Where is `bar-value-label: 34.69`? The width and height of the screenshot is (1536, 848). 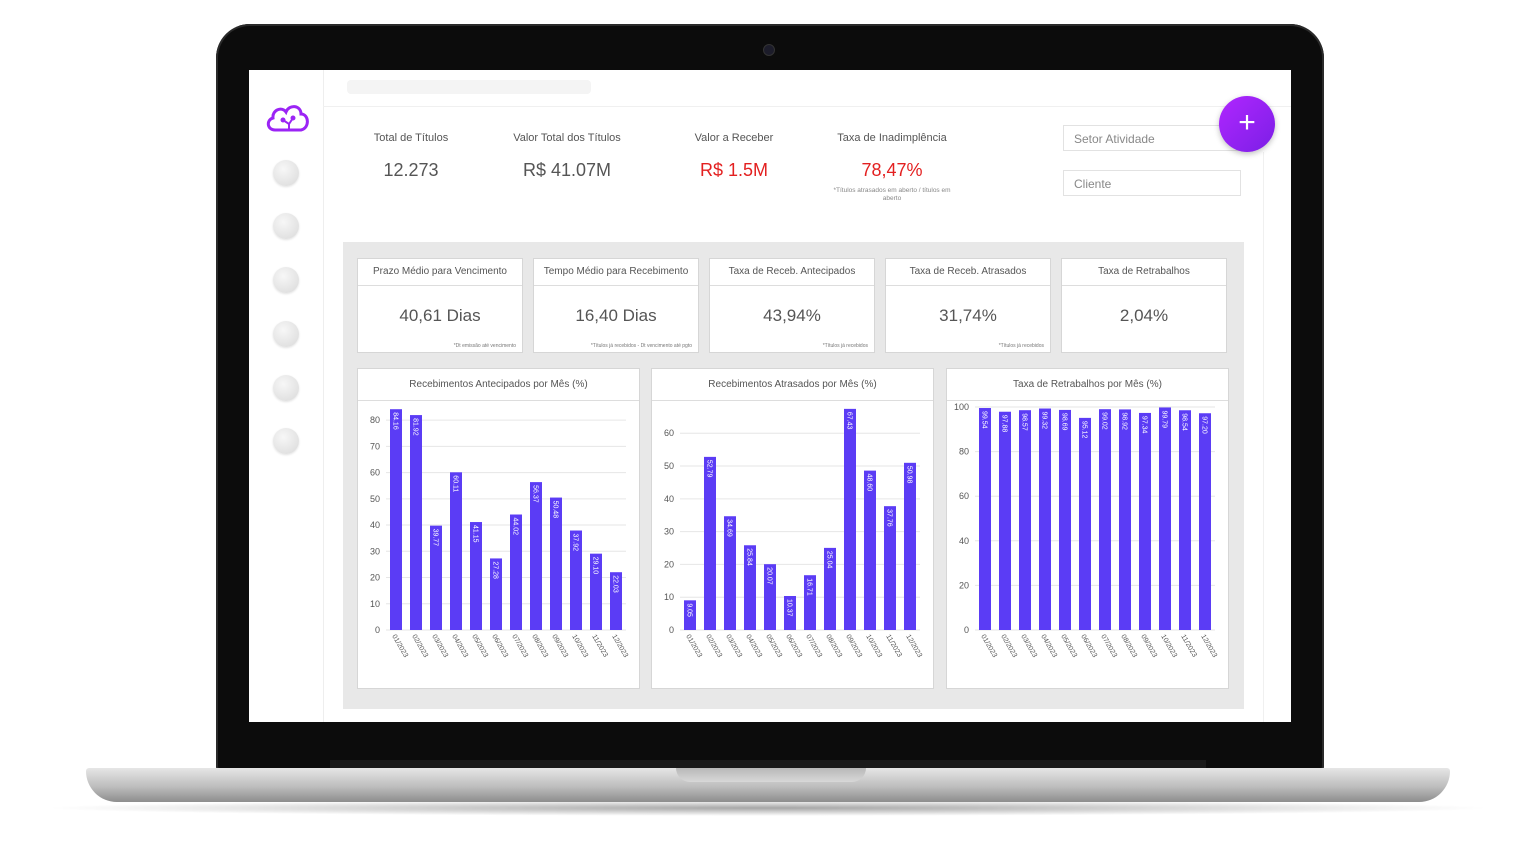 bar-value-label: 34.69 is located at coordinates (729, 528).